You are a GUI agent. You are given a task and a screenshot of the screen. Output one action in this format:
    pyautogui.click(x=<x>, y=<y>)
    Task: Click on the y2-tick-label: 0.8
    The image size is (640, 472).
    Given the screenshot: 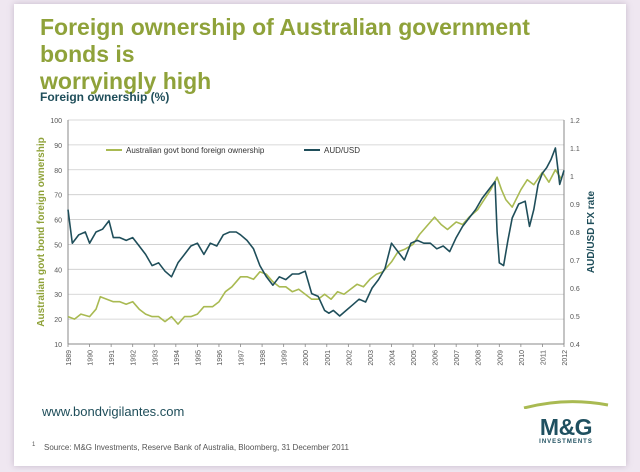 What is the action you would take?
    pyautogui.click(x=575, y=233)
    